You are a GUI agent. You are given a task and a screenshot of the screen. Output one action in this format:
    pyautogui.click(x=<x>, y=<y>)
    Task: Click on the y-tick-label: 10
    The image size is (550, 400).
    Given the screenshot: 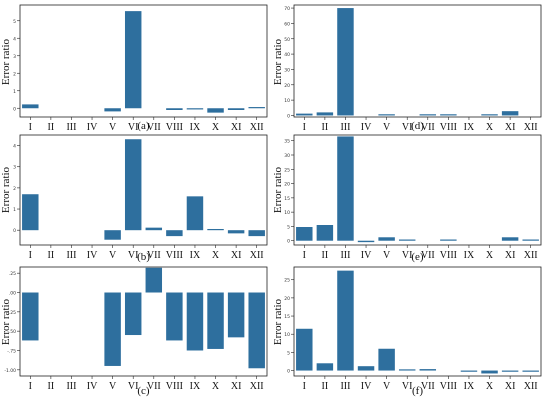 What is the action you would take?
    pyautogui.click(x=287, y=213)
    